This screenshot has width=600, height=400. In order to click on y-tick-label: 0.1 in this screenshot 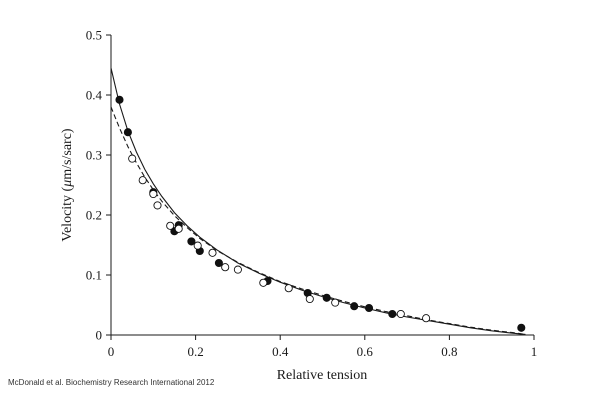, I will do `click(94, 275)`.